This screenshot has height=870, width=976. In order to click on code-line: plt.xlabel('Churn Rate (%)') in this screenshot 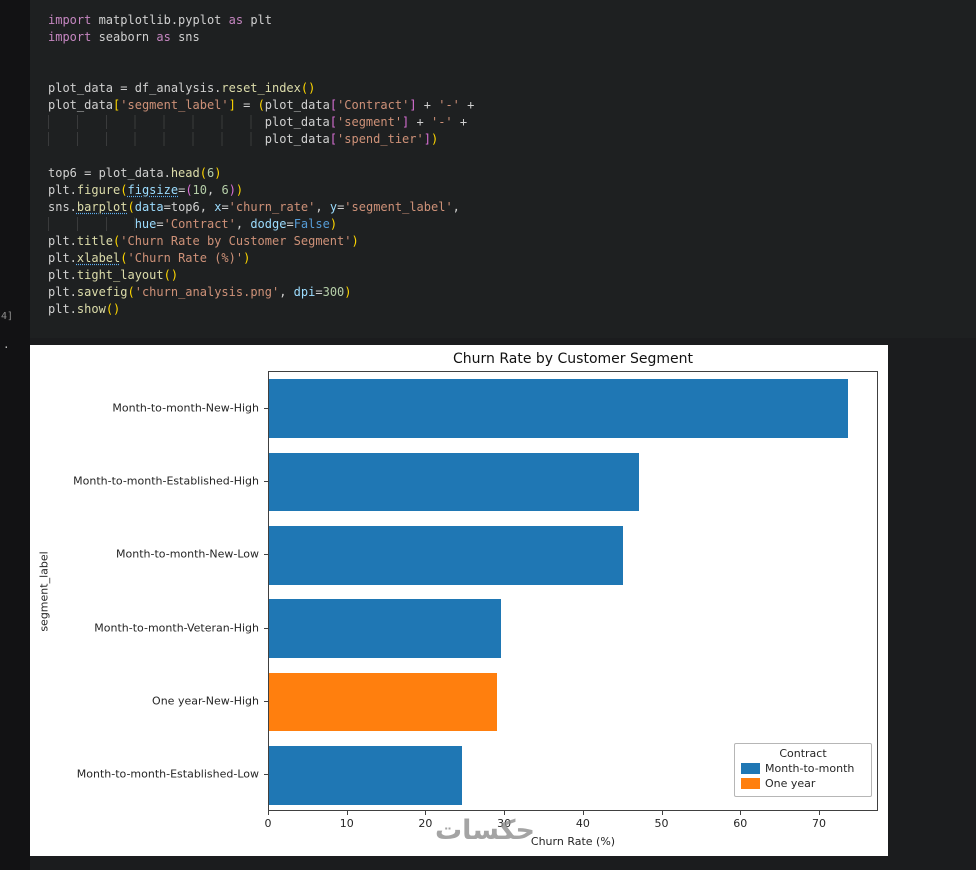, I will do `click(149, 258)`.